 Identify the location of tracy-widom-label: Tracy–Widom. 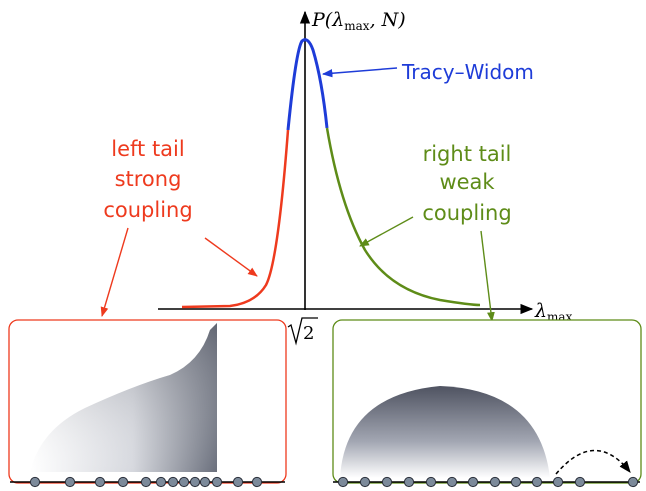
(467, 72).